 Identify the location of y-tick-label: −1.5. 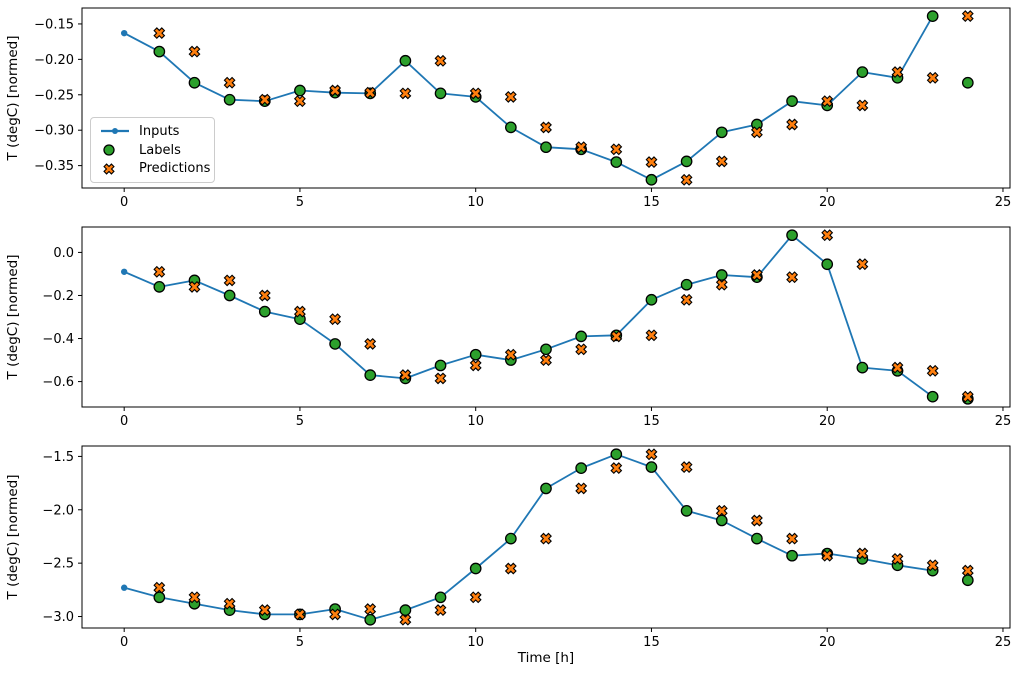
(58, 457).